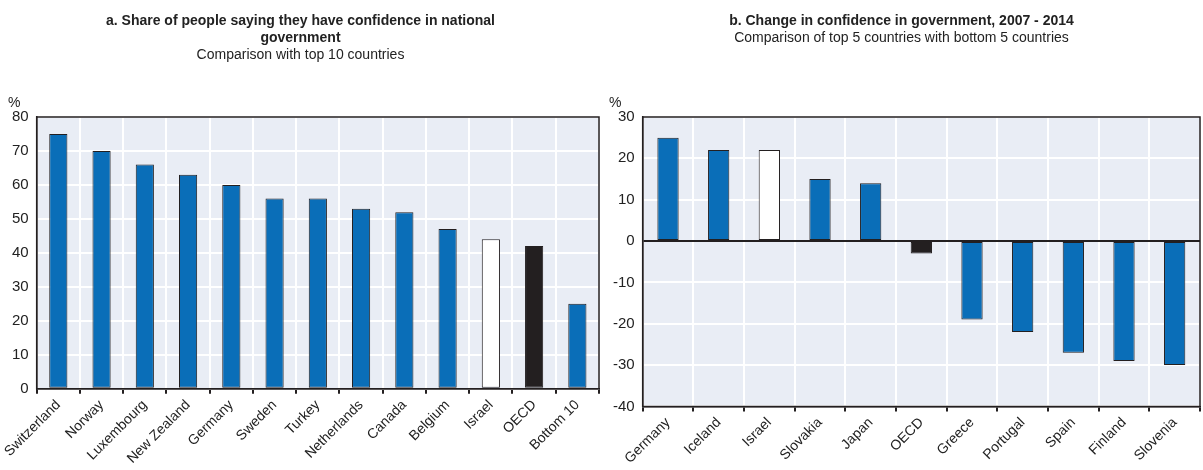  I want to click on chart-subtitle: Comparison with top 10 countries, so click(300, 54).